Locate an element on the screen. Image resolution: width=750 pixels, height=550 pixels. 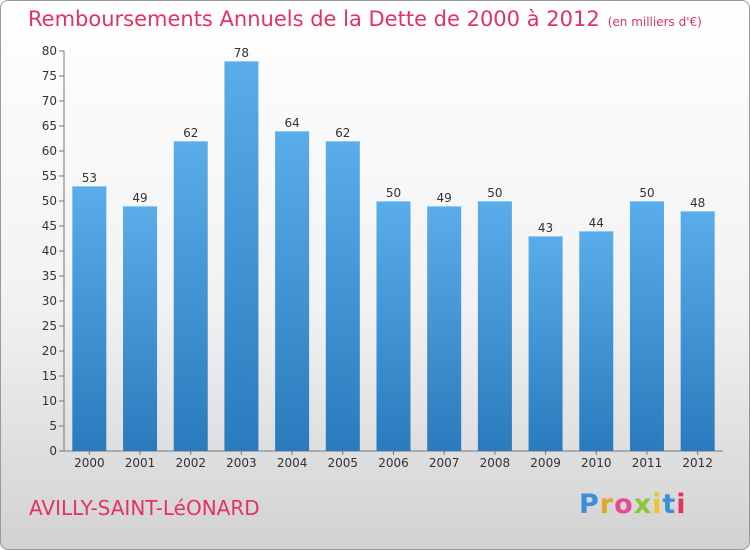
y-tick-label: 60 is located at coordinates (49, 151).